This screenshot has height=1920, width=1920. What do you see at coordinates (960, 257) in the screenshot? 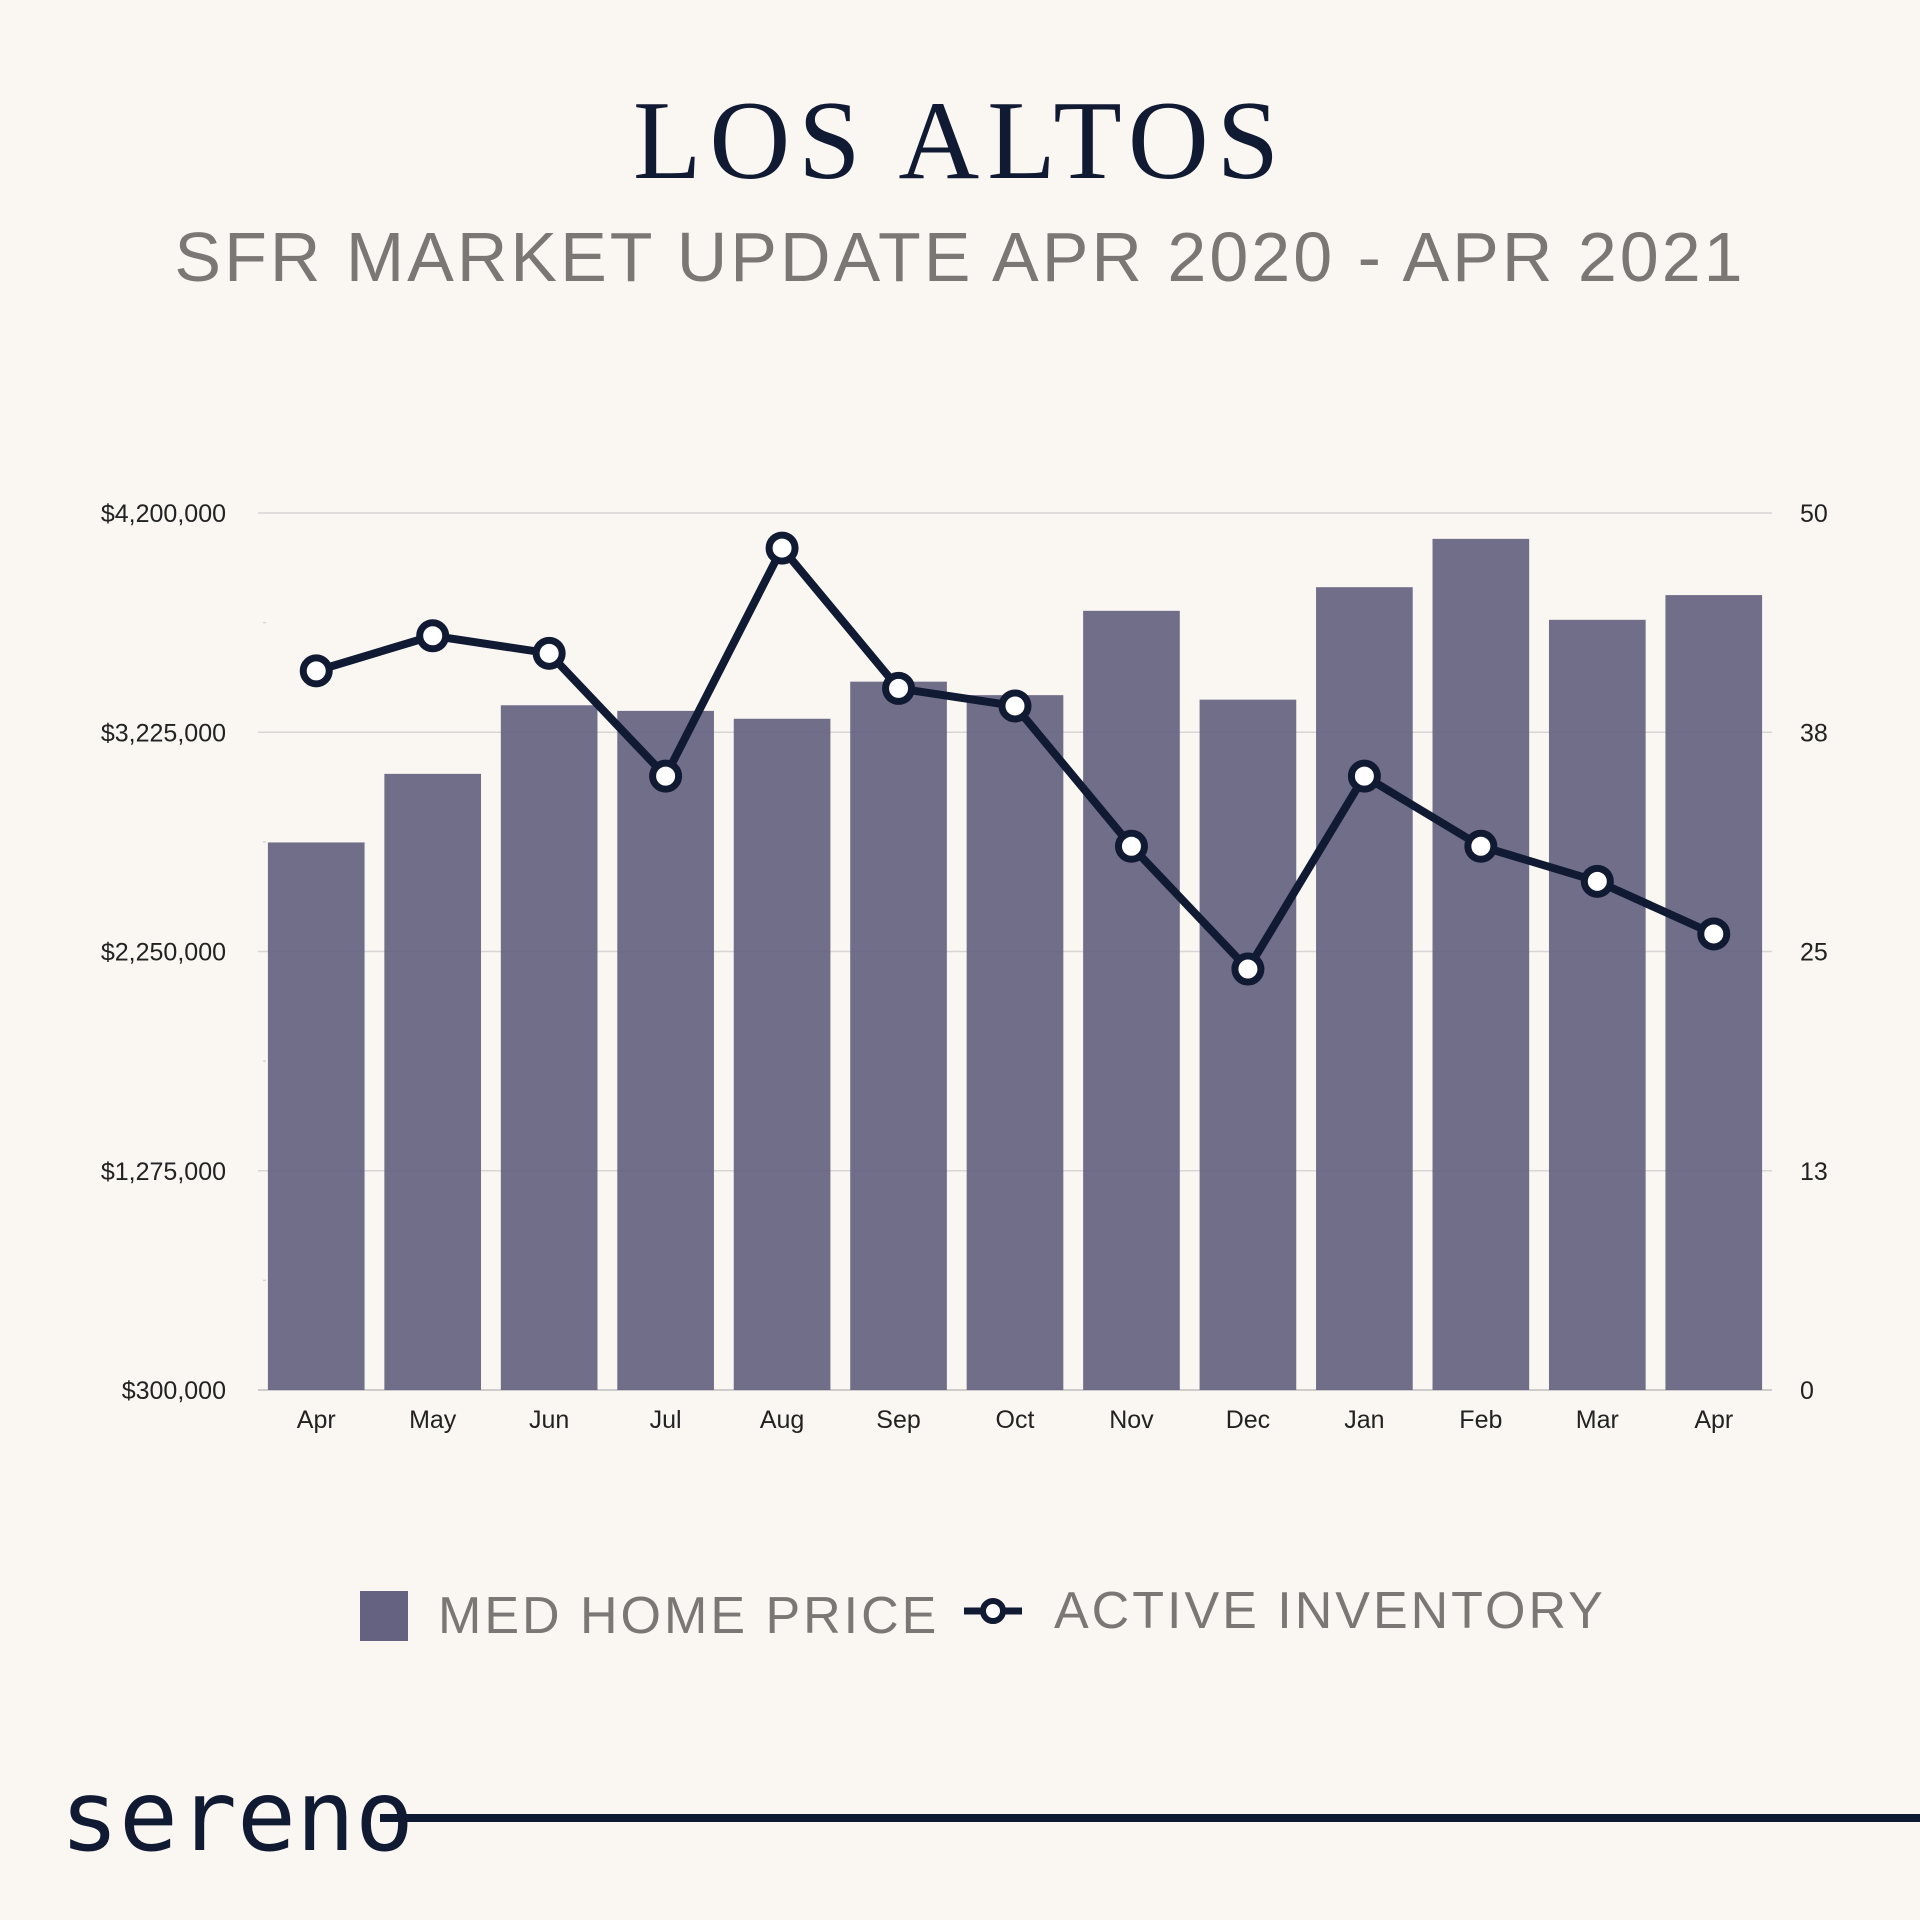
I see `chart-subtitle: SFR MARKET UPDATE APR 2020 - APR 2021` at bounding box center [960, 257].